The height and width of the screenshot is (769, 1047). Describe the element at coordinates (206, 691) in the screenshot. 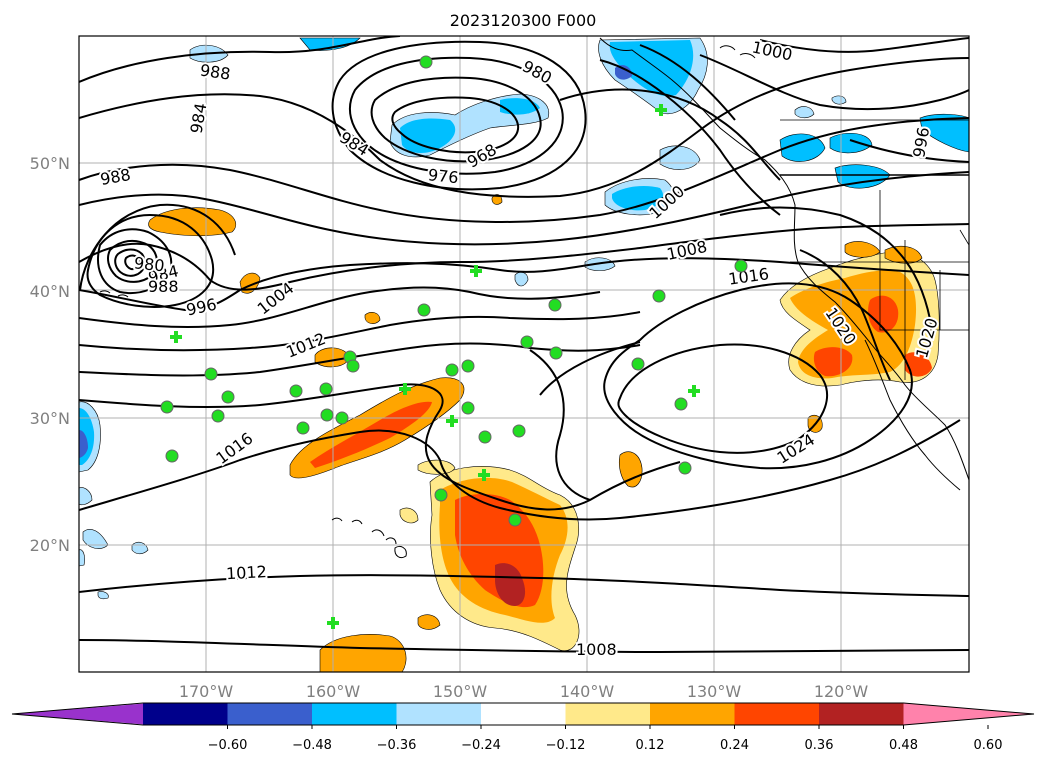

I see `lon-label: 170°W` at that location.